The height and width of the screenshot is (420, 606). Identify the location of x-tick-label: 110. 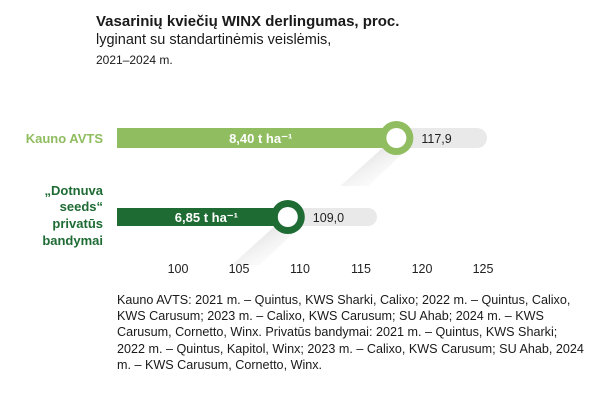
(300, 269).